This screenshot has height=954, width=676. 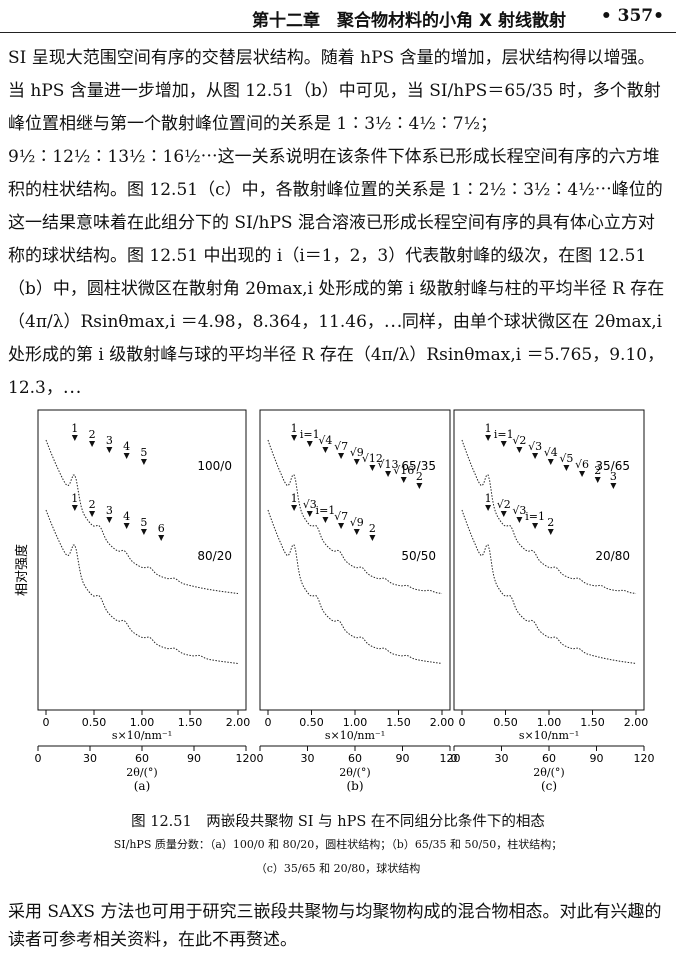 I want to click on composition-label: 20/80, so click(x=612, y=556).